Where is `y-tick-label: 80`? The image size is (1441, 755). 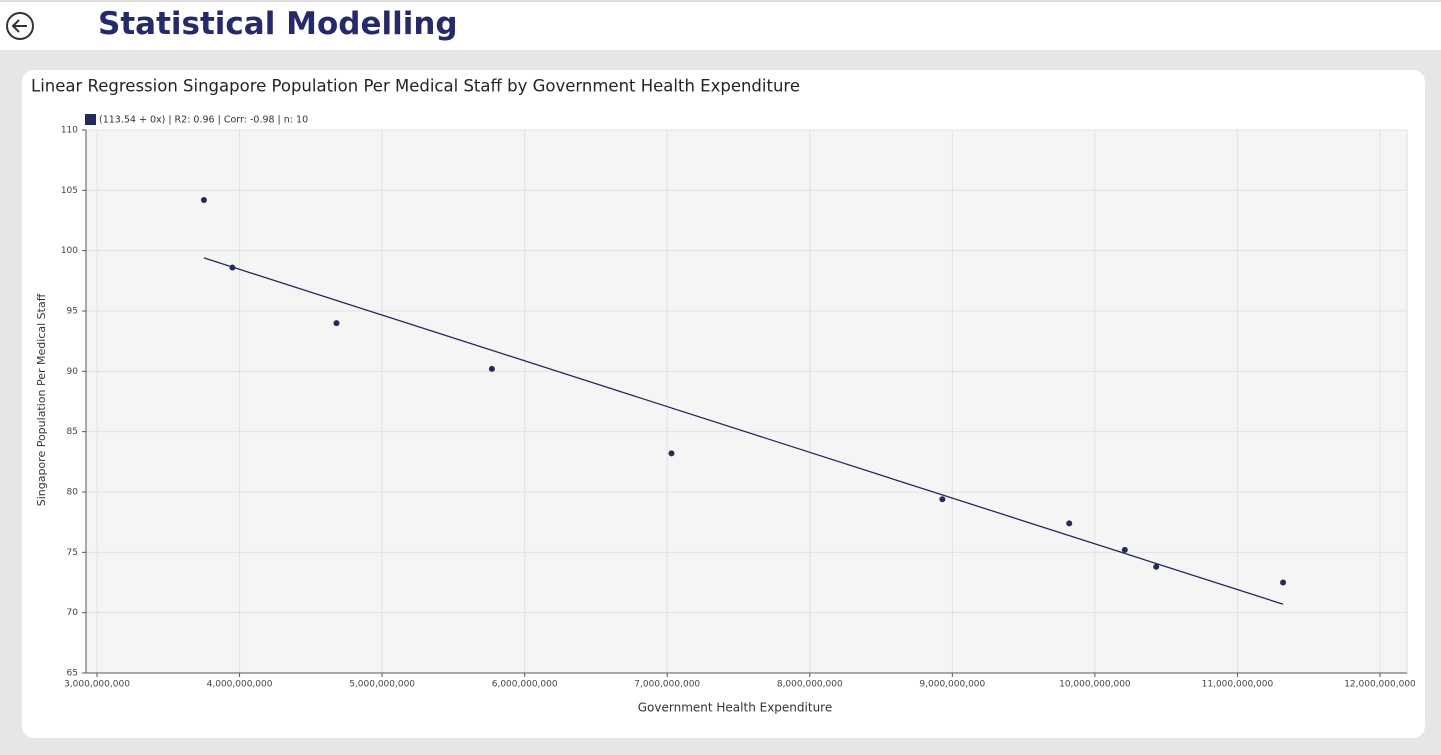
y-tick-label: 80 is located at coordinates (73, 493).